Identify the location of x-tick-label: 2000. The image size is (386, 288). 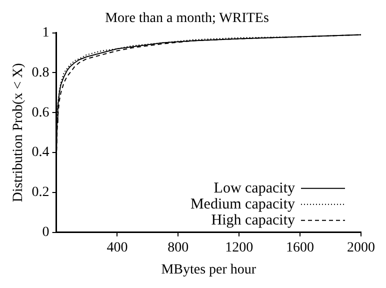
(361, 248).